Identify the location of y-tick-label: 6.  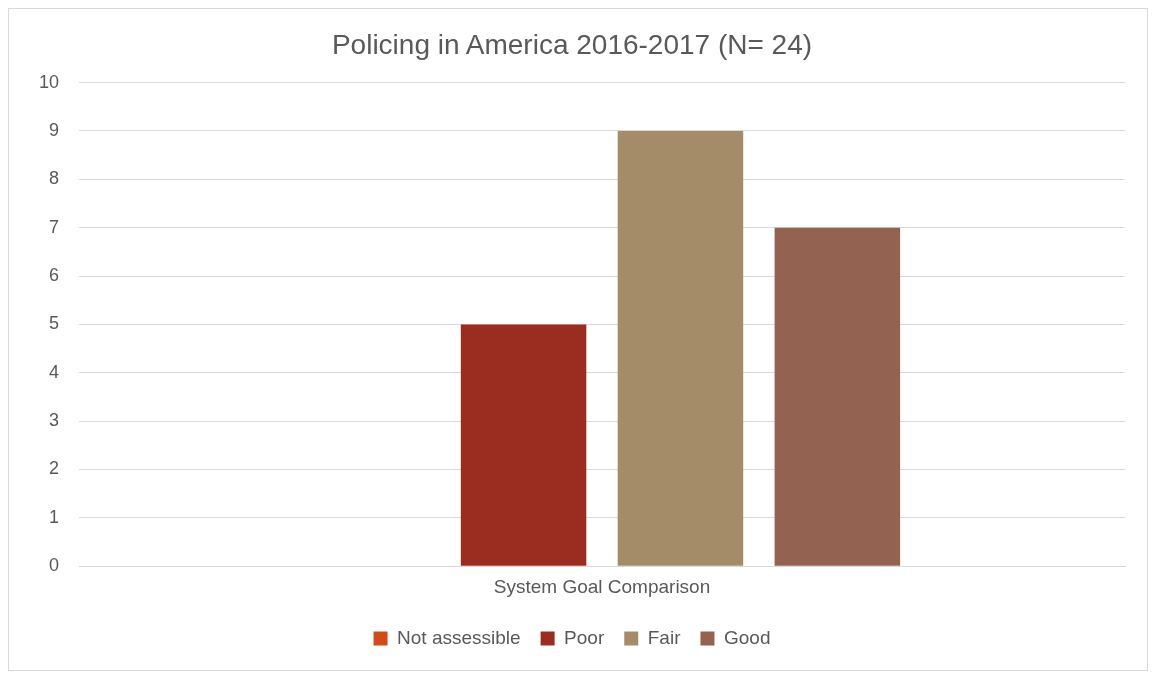
(54, 275).